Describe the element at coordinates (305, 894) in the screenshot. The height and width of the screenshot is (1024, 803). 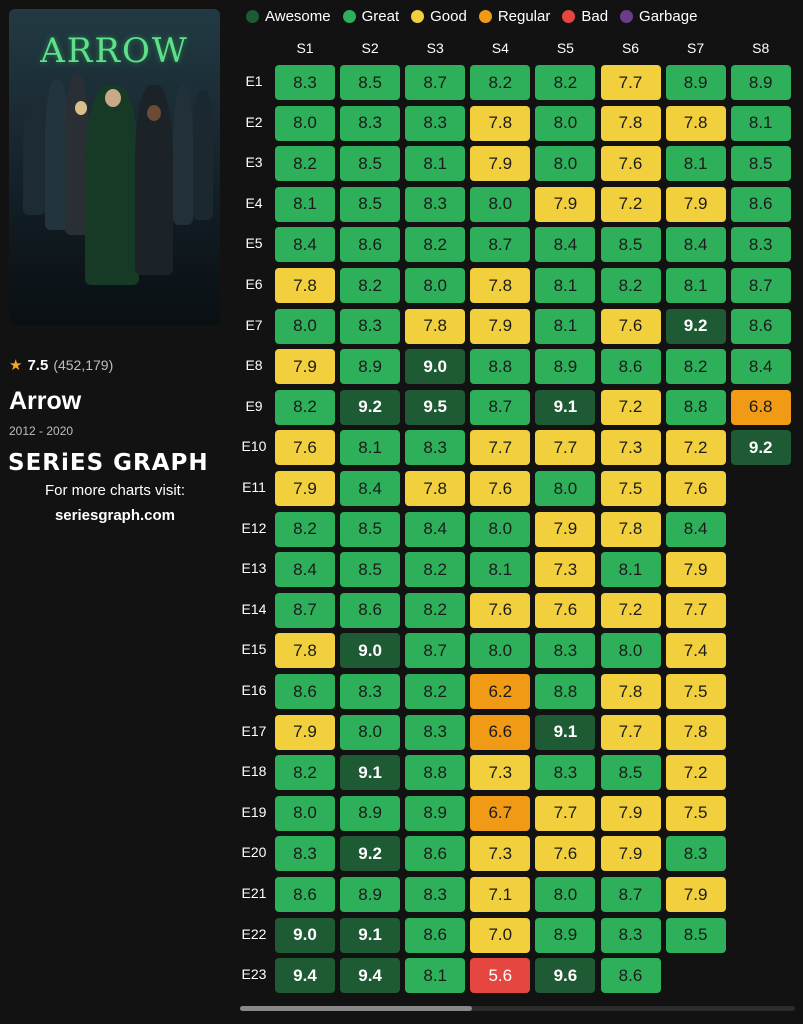
I see `rating-cell-s1-e21: 8.6` at that location.